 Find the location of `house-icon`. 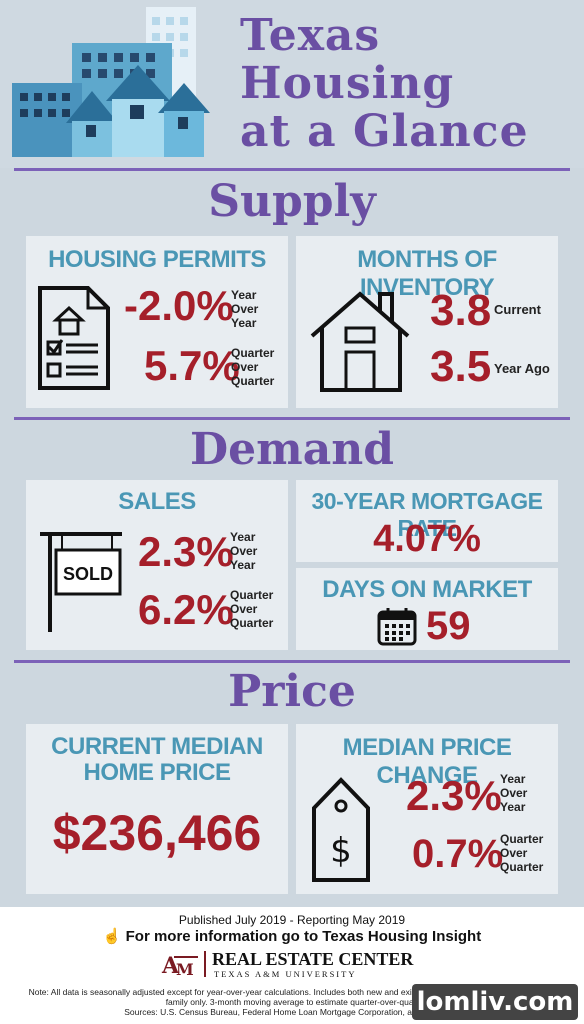

house-icon is located at coordinates (360, 341).